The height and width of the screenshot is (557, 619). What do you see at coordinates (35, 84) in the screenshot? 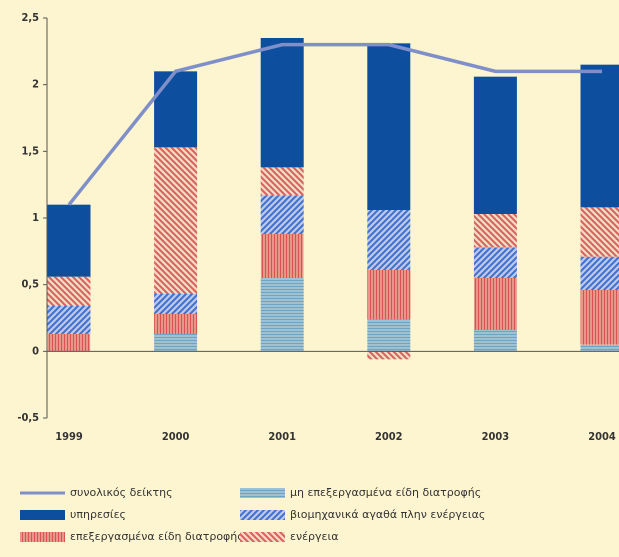
I see `y-tick-label: 2` at bounding box center [35, 84].